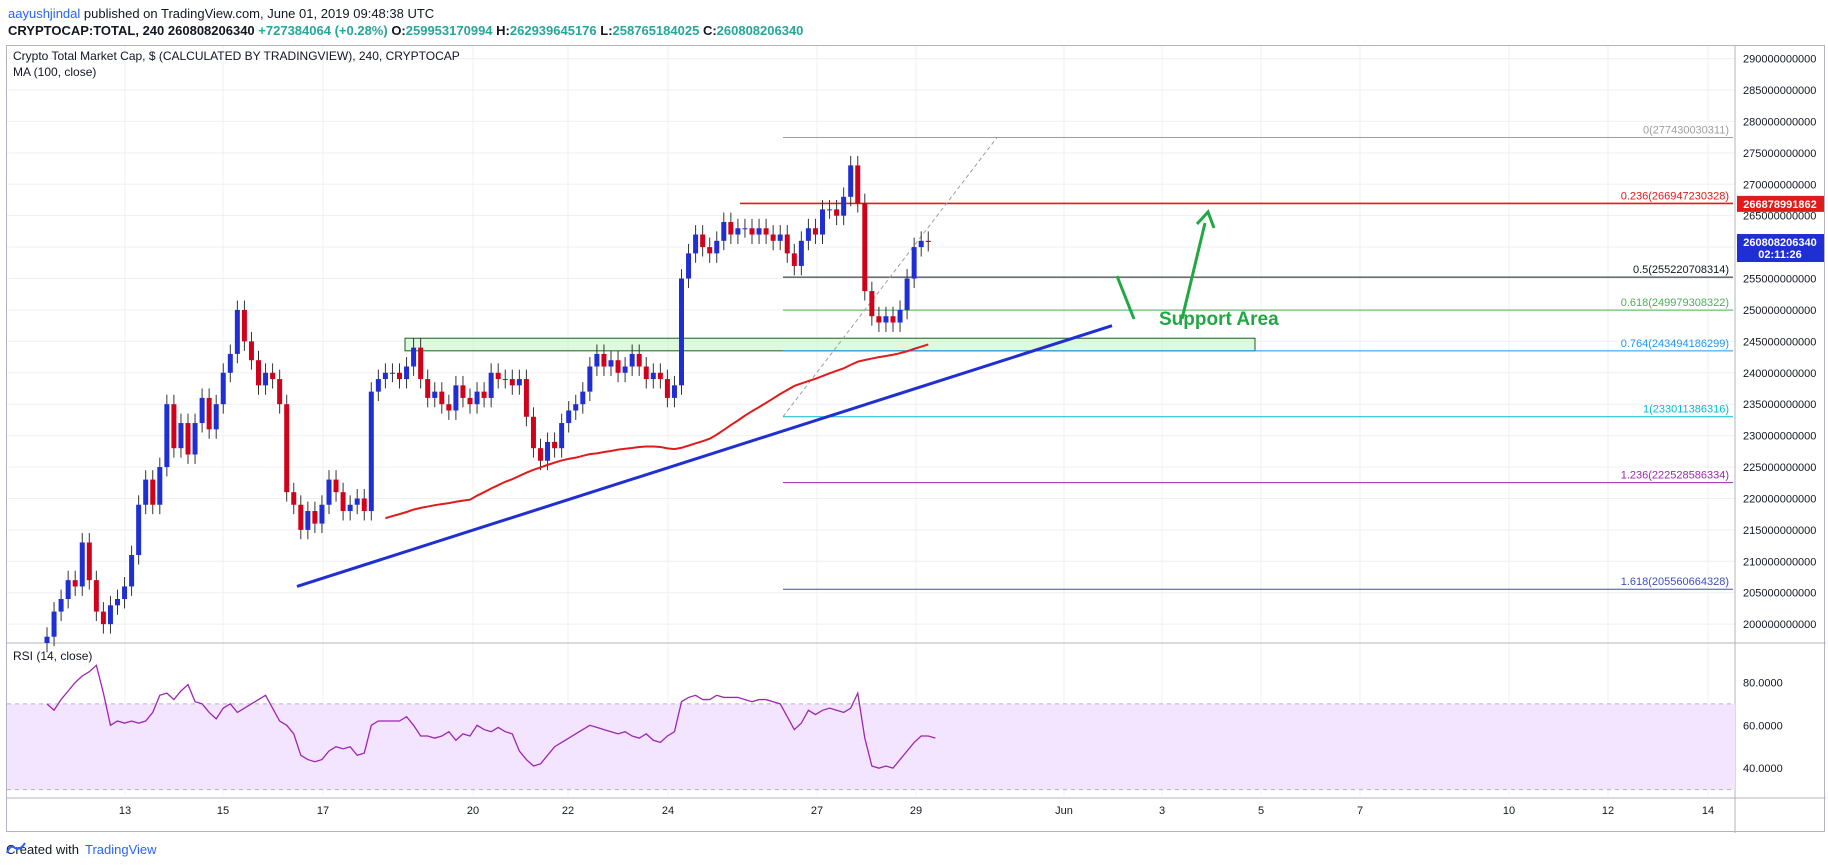 The width and height of the screenshot is (1828, 868). I want to click on time-tick-label: 27, so click(817, 811).